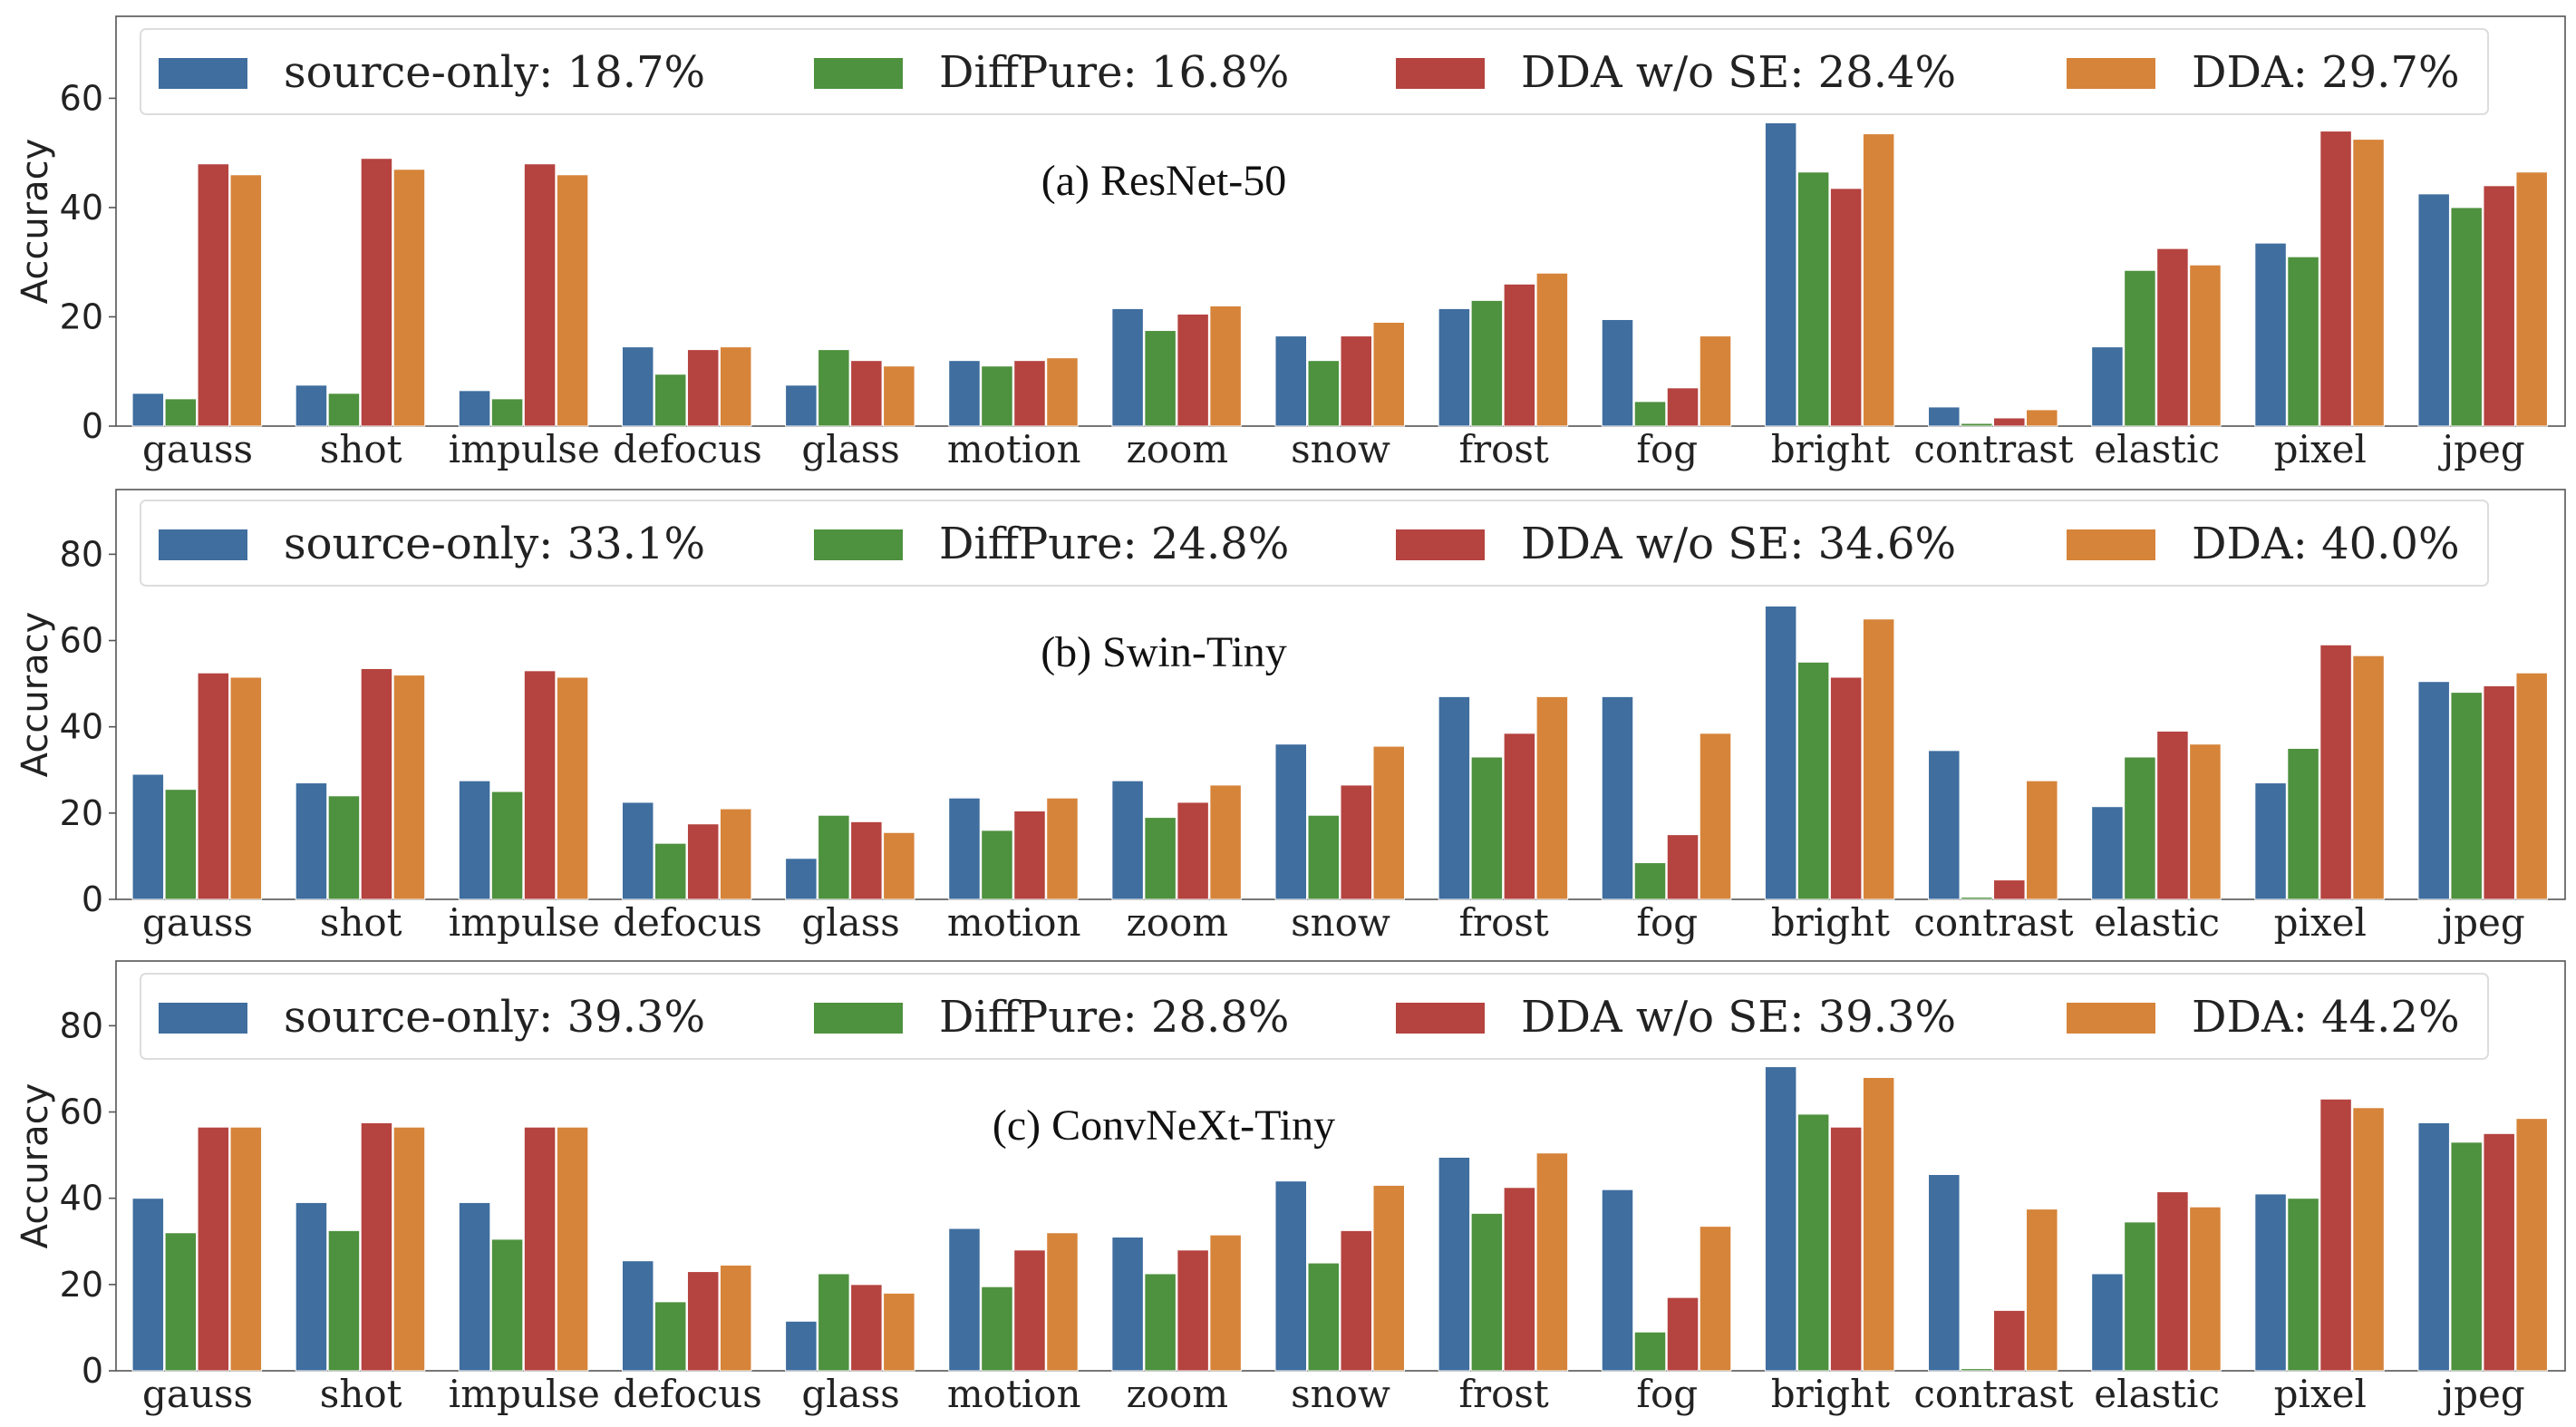  I want to click on x-tick-label: bright, so click(1830, 923).